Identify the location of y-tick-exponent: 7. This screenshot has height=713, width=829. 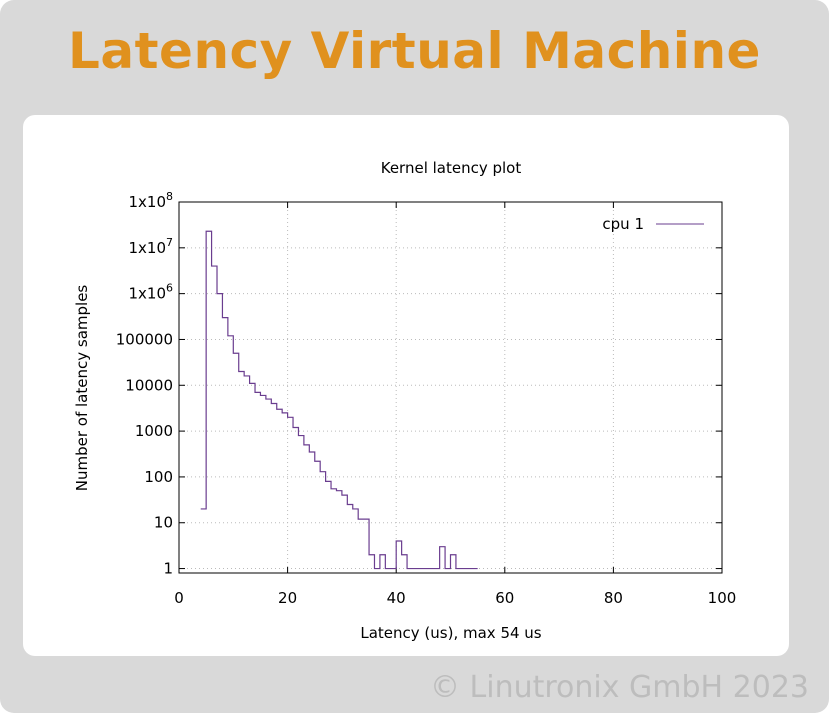
(169, 242).